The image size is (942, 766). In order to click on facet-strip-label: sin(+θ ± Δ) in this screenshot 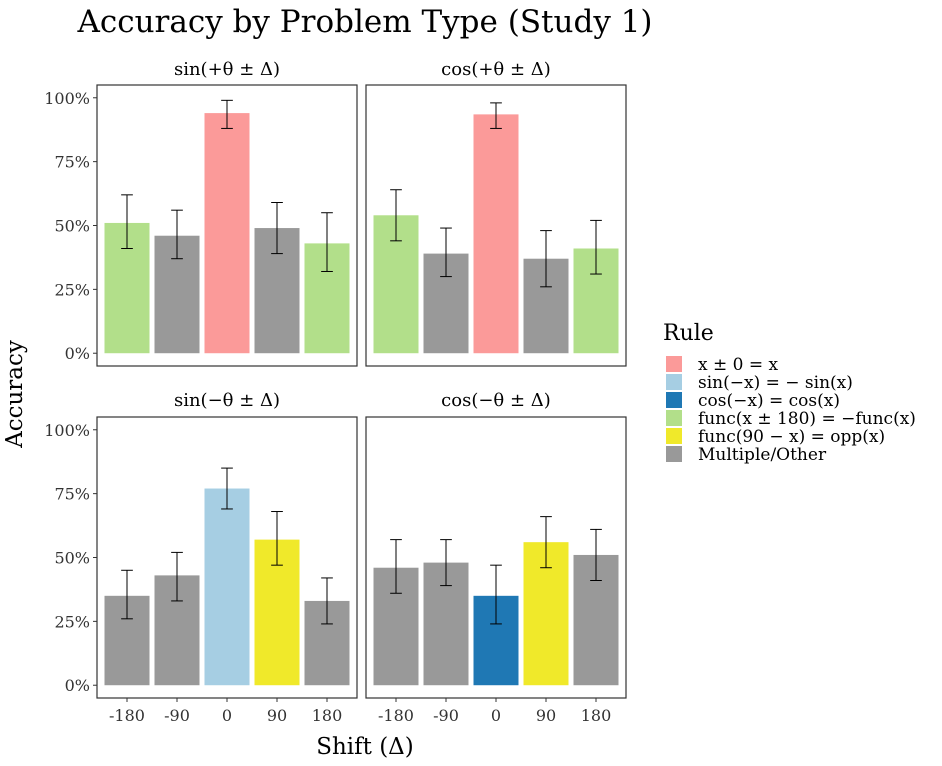, I will do `click(227, 69)`.